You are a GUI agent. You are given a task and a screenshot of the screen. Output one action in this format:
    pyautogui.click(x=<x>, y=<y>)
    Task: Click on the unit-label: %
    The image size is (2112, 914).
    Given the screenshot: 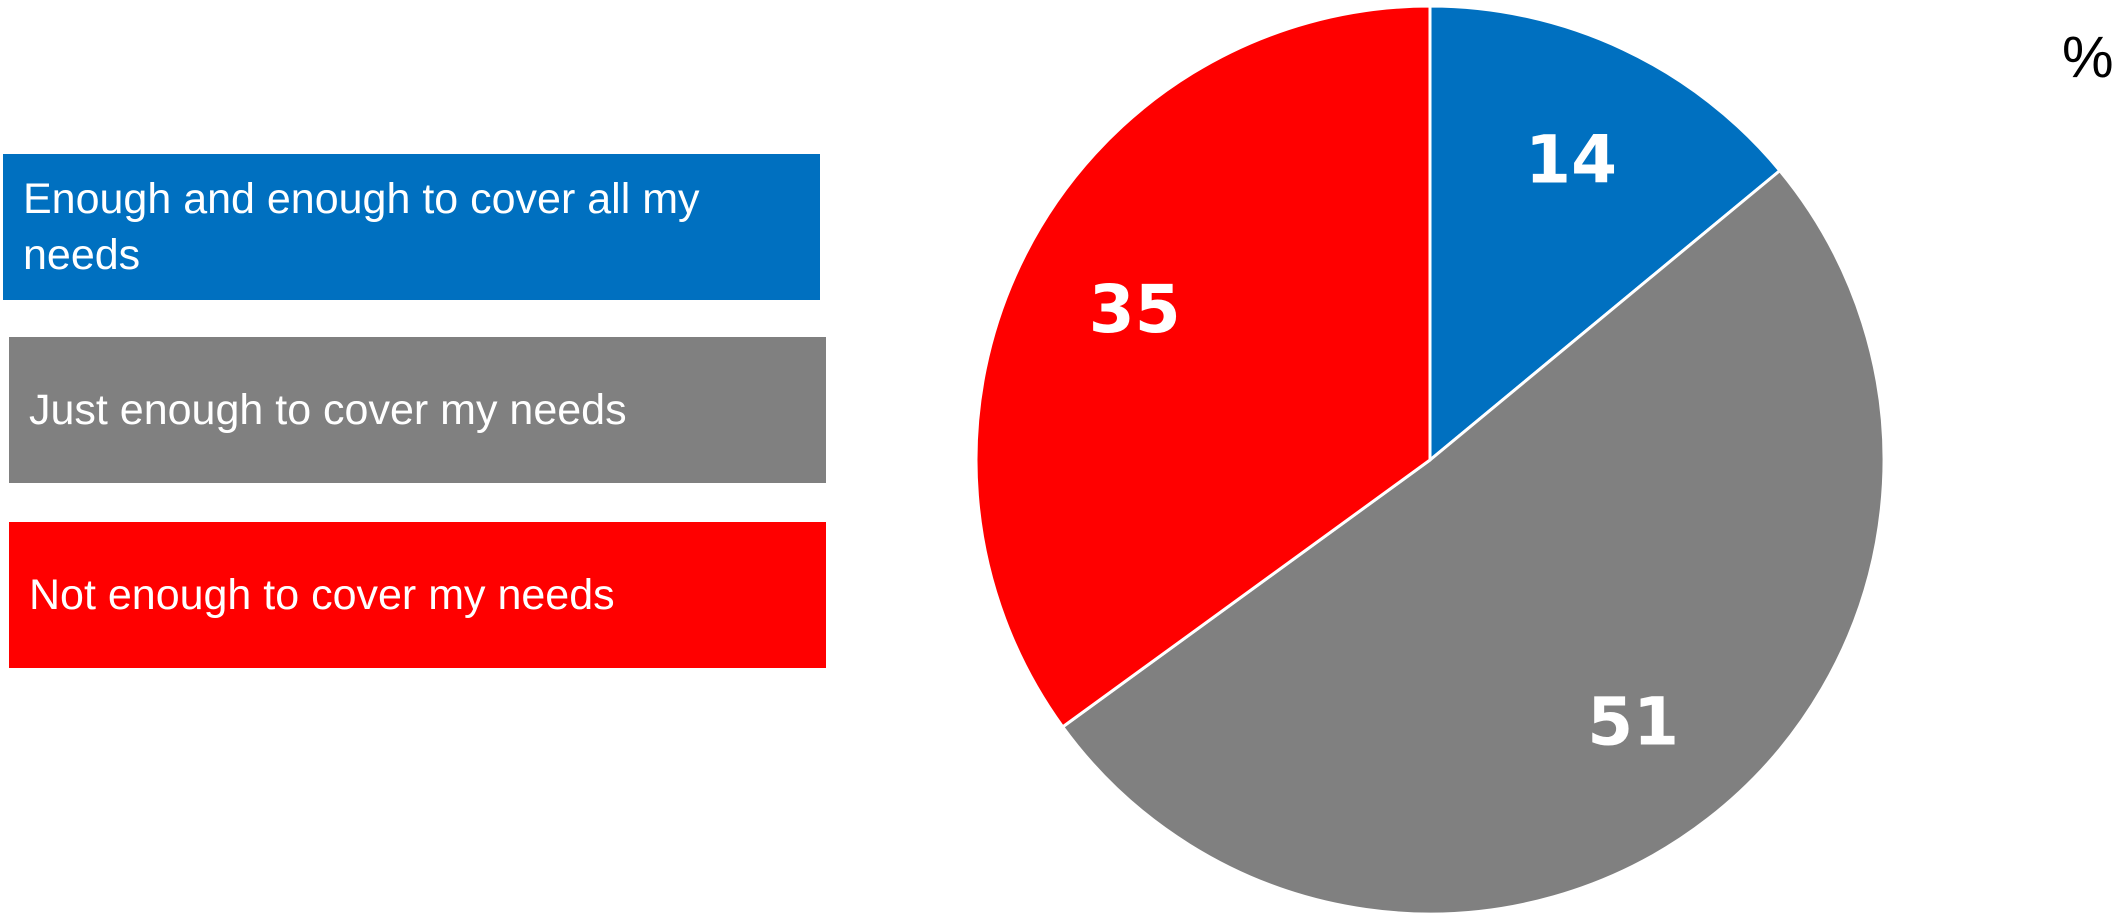 What is the action you would take?
    pyautogui.click(x=2087, y=57)
    